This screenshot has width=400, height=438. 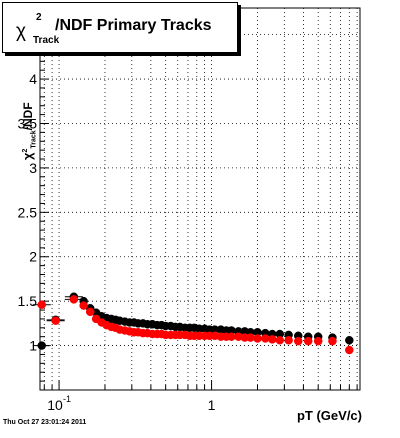 What do you see at coordinates (55, 405) in the screenshot?
I see `x-tick-label: 10` at bounding box center [55, 405].